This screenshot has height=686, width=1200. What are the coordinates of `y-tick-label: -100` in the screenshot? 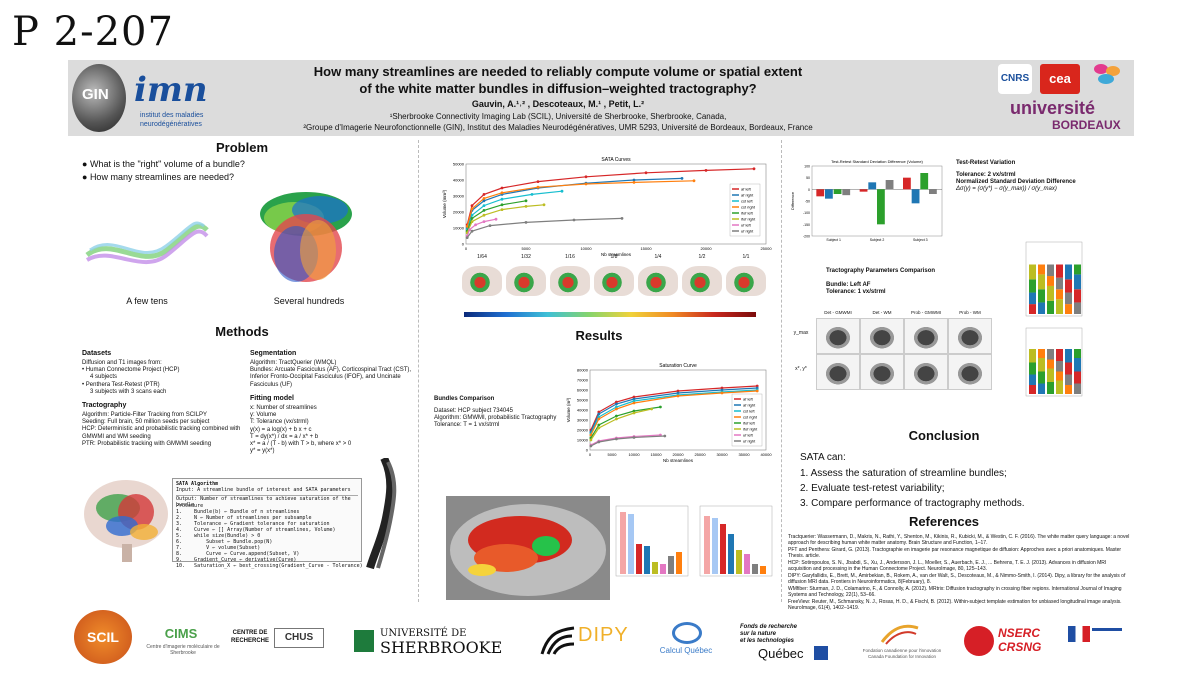 It's located at (806, 213).